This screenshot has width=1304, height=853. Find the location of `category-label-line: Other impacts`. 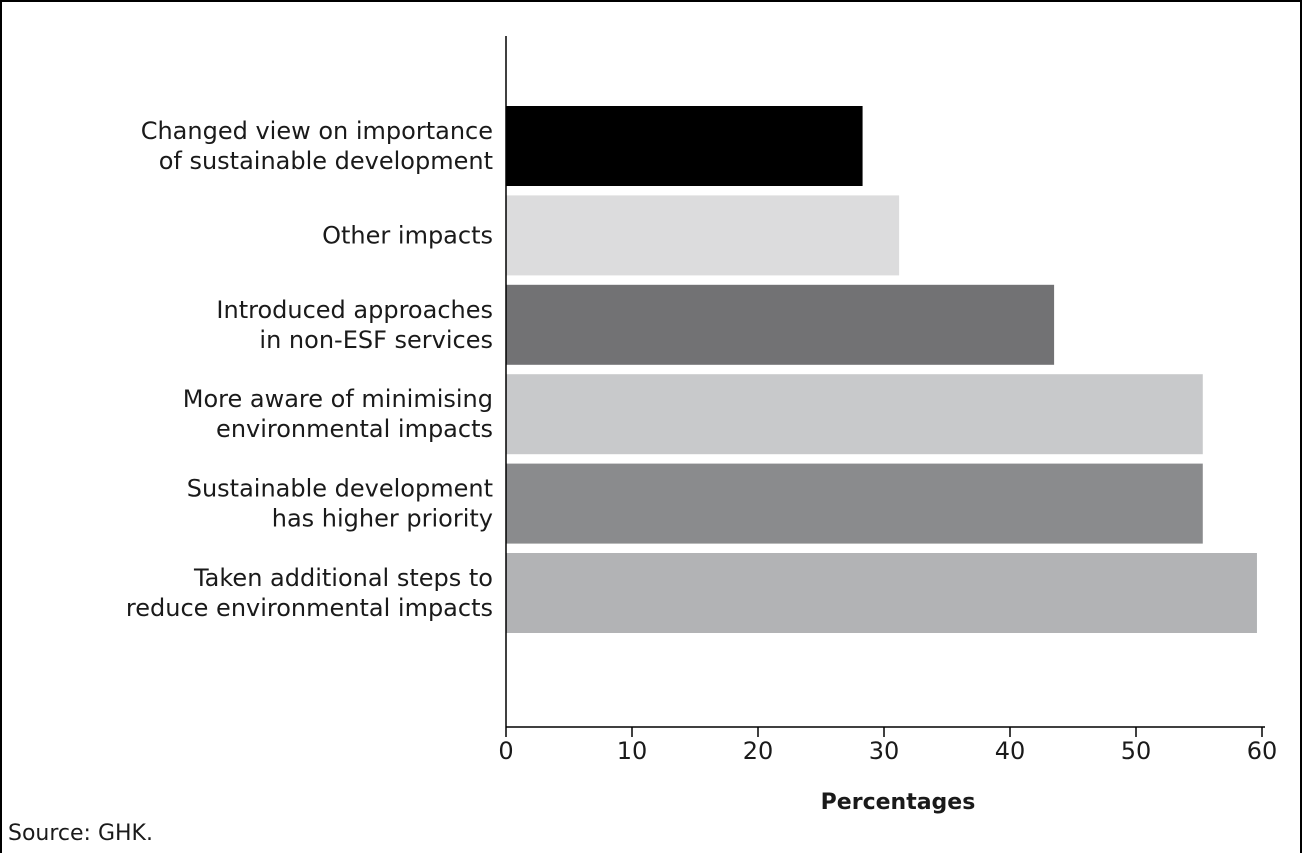

category-label-line: Other impacts is located at coordinates (407, 235).